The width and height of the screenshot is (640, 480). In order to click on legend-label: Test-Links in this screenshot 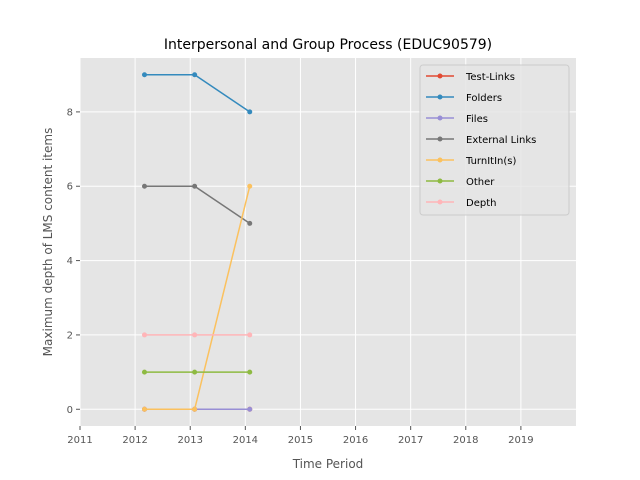, I will do `click(490, 77)`.